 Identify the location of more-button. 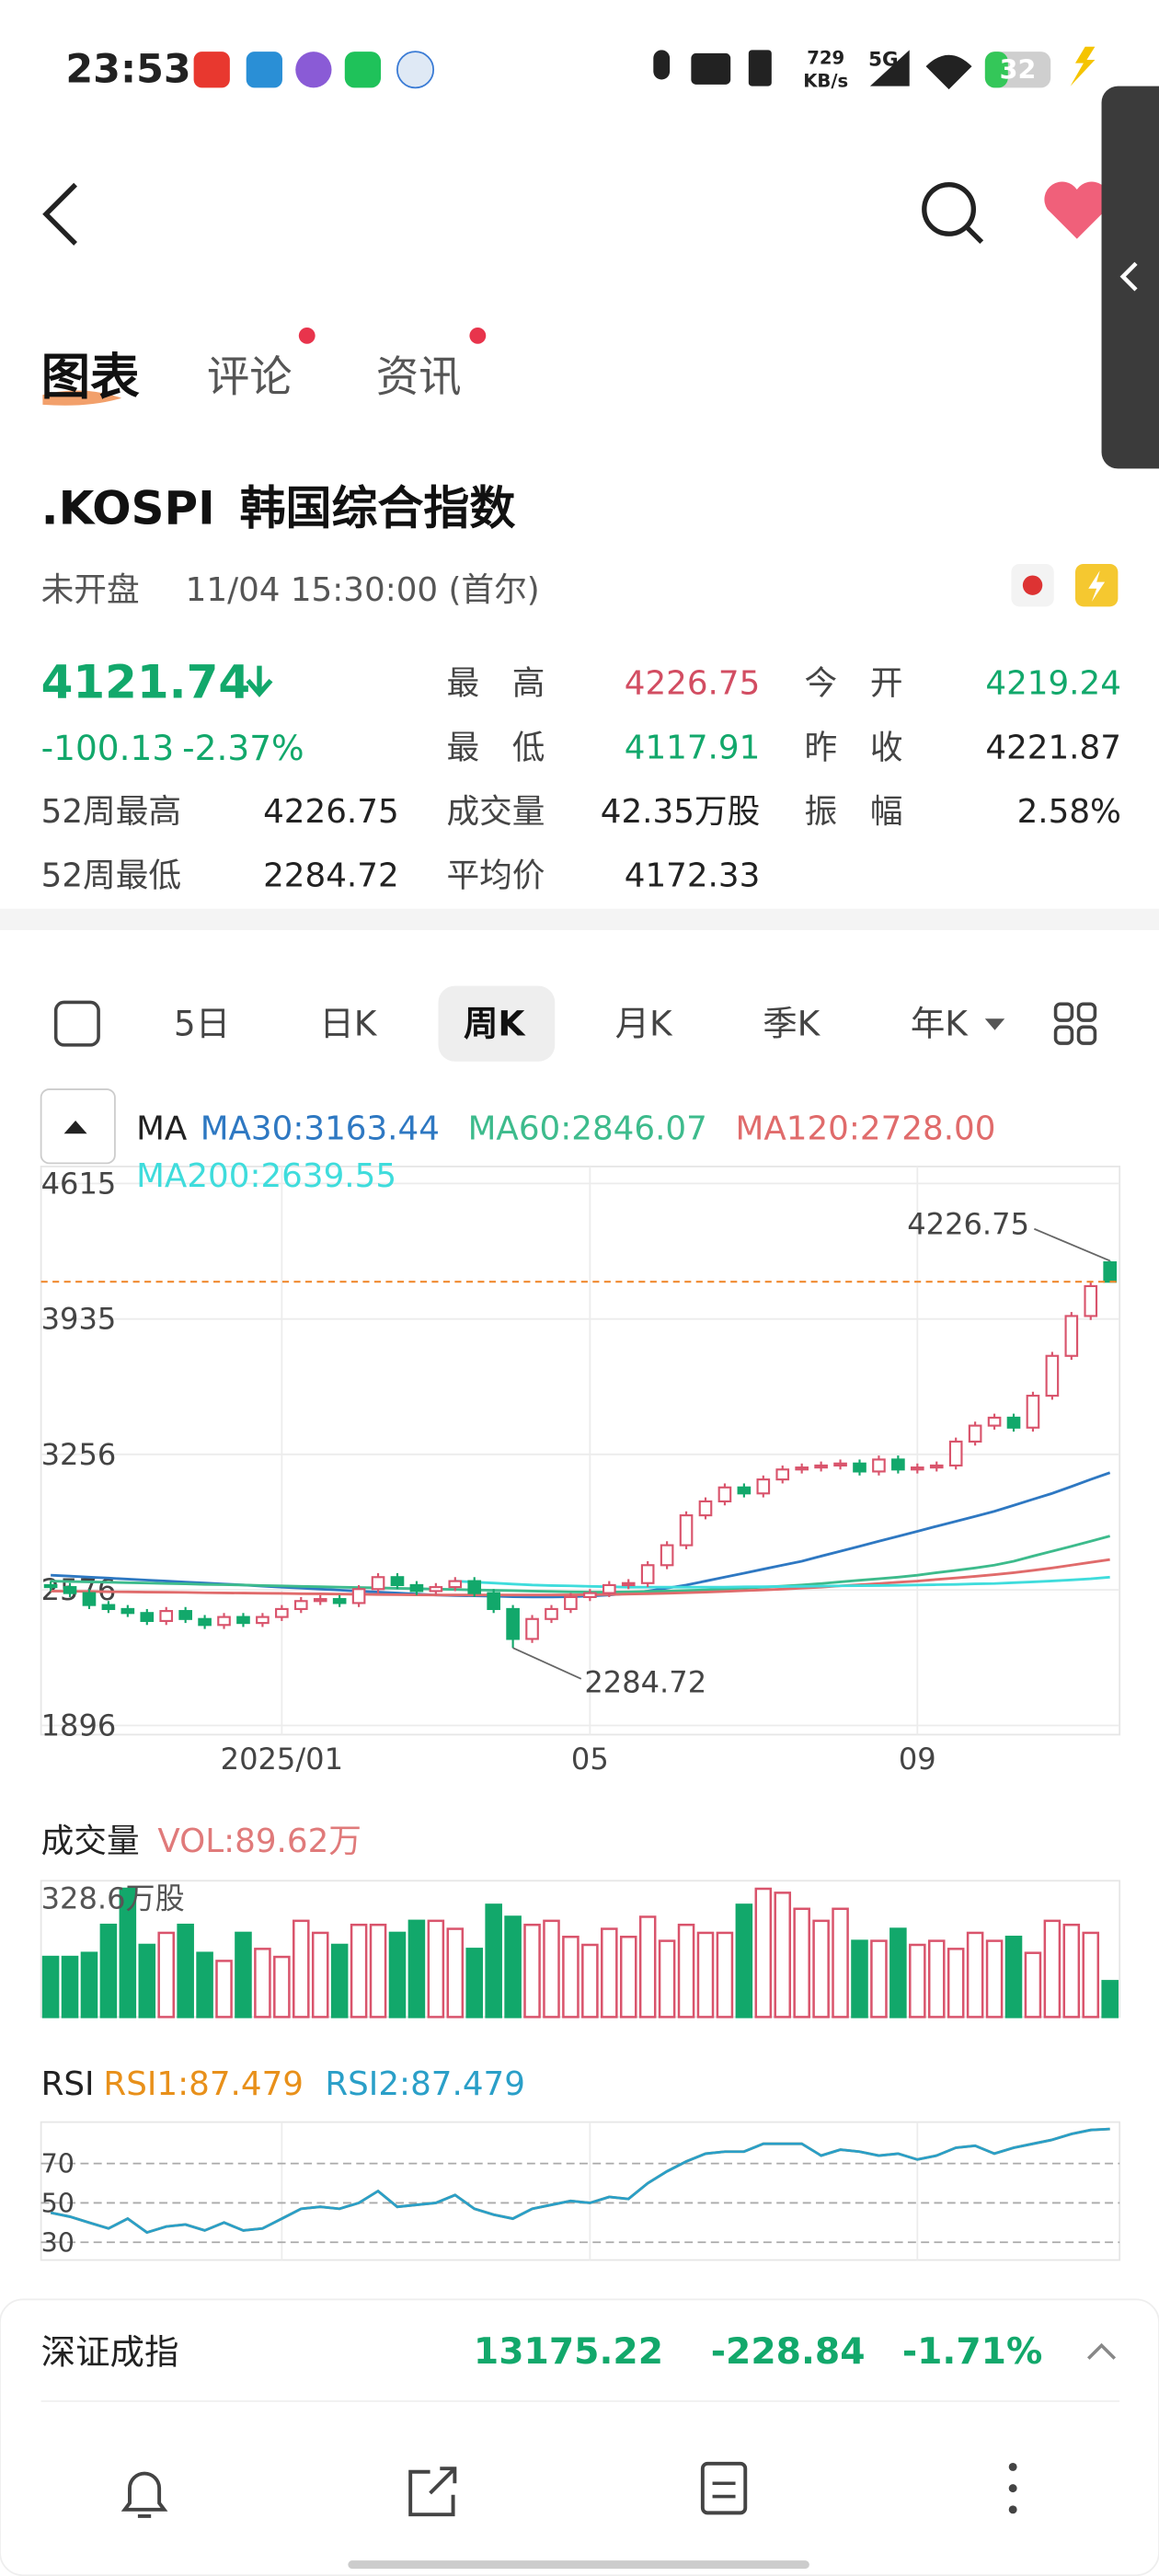
(1012, 2488).